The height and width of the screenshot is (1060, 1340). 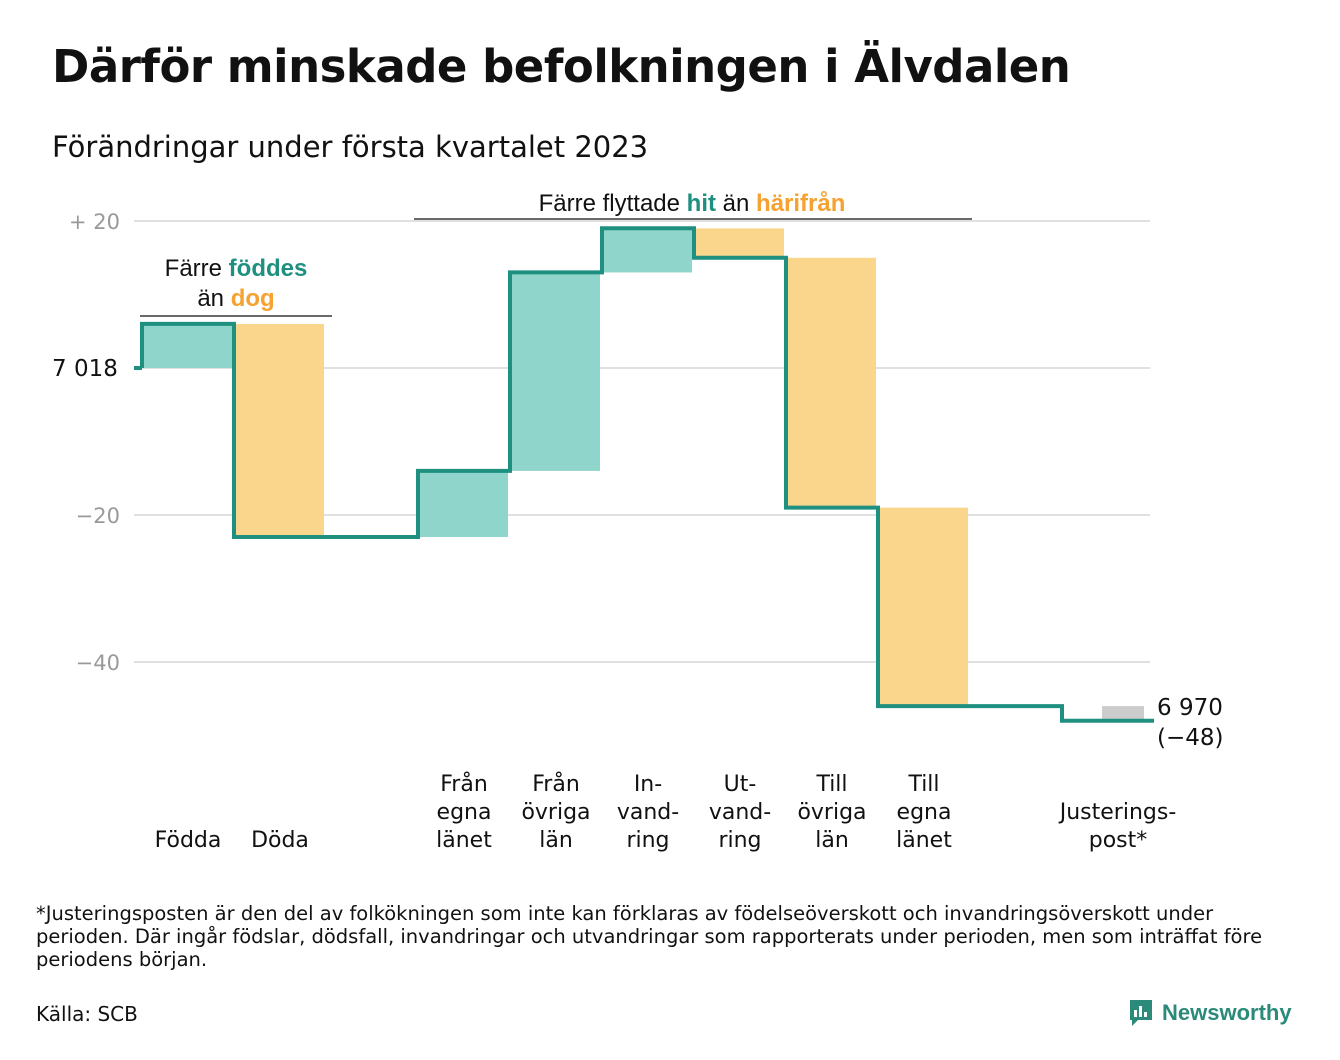 I want to click on end-value-label: 6 970, so click(x=1190, y=708).